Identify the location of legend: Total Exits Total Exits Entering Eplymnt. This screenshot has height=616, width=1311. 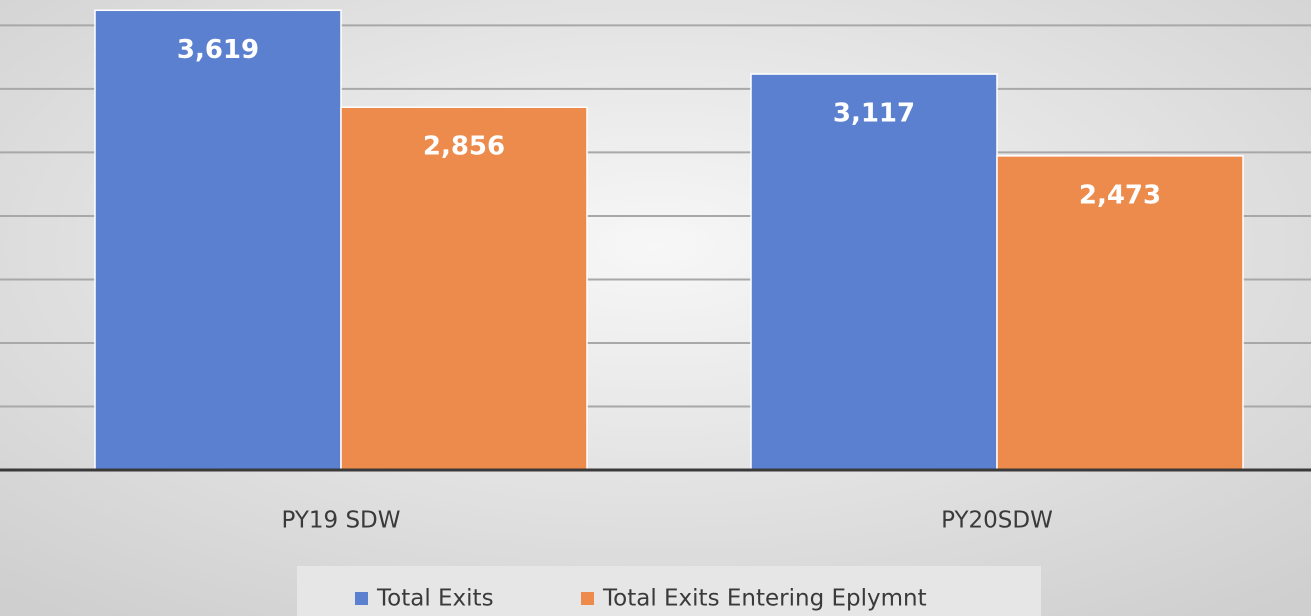
(669, 591).